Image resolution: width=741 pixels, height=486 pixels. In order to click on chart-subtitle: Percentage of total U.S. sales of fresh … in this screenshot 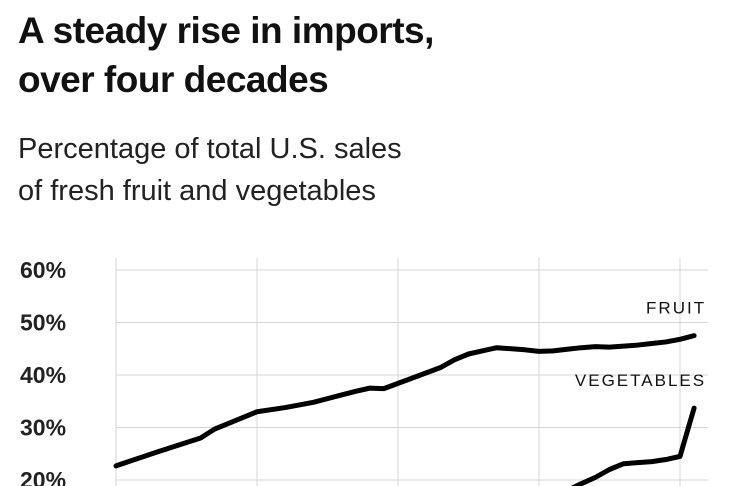, I will do `click(210, 170)`.